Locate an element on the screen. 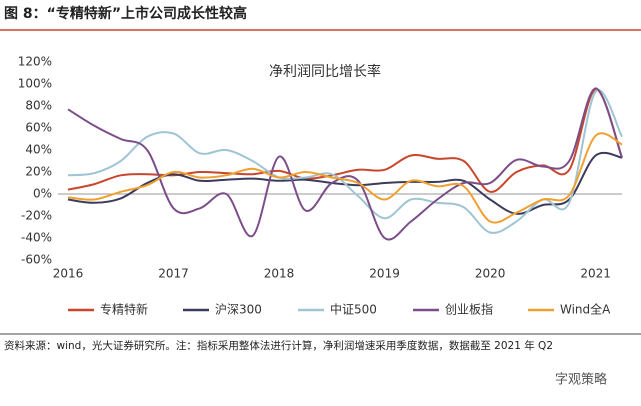 Image resolution: width=641 pixels, height=406 pixels. x-tick-label: 2020 is located at coordinates (490, 274).